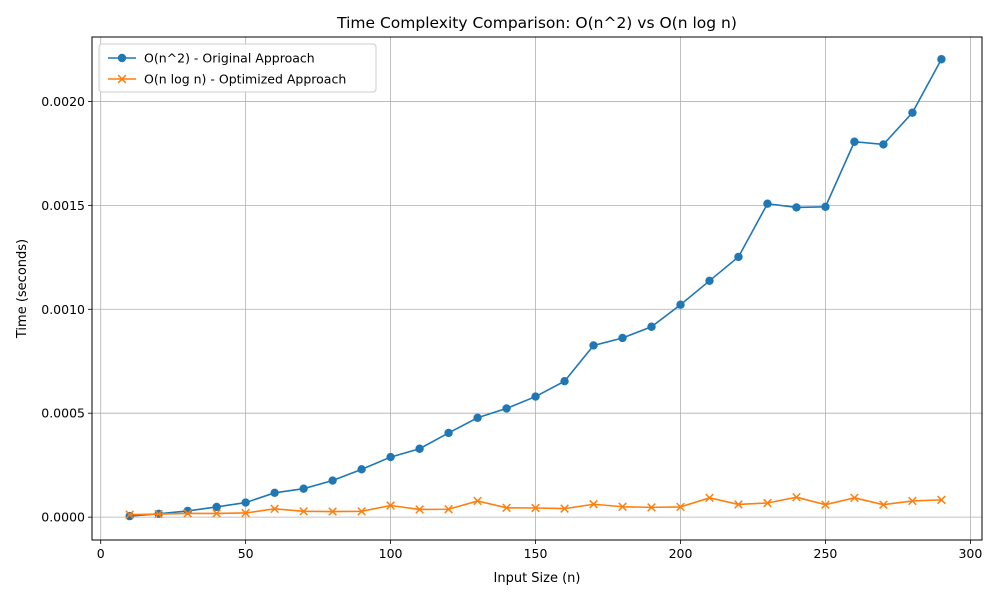 The height and width of the screenshot is (604, 1000). I want to click on legend-label: O(n^2) - Original Approach, so click(229, 58).